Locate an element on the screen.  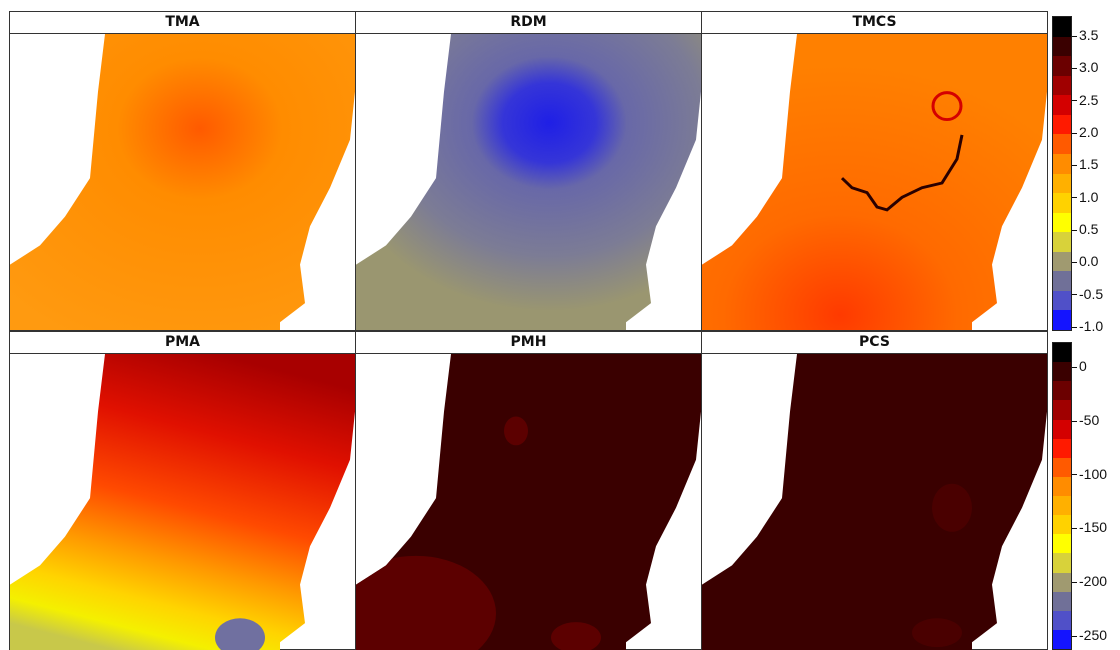
colorbar-bottom-tick-label: -200 is located at coordinates (1089, 581).